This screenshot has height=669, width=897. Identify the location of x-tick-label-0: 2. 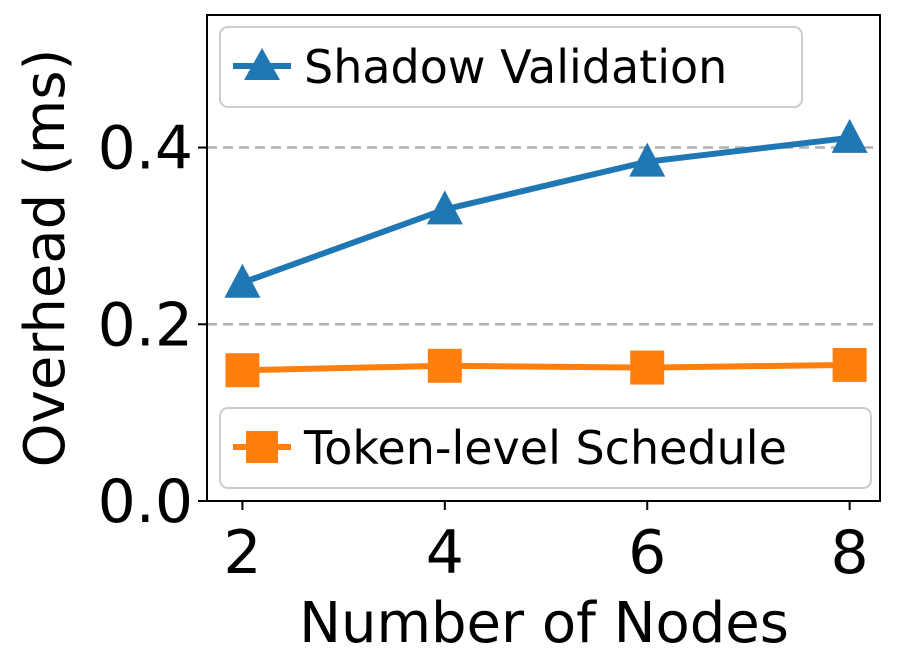
(242, 553).